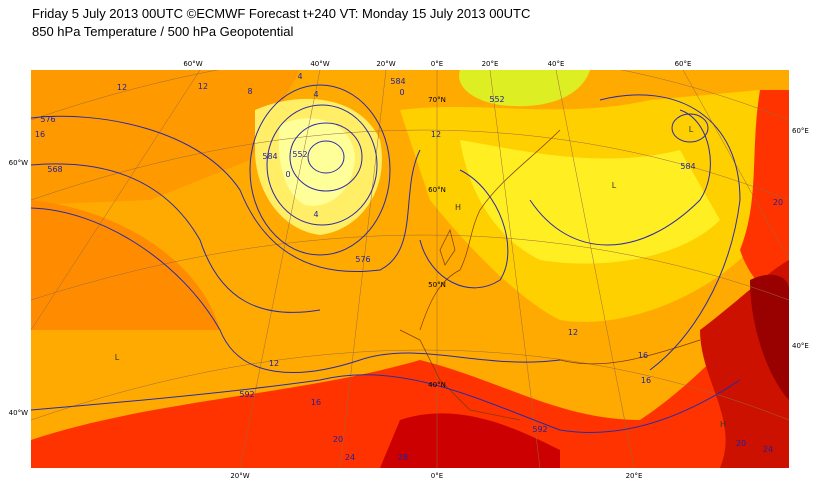  What do you see at coordinates (54, 169) in the screenshot?
I see `contour-label: 568` at bounding box center [54, 169].